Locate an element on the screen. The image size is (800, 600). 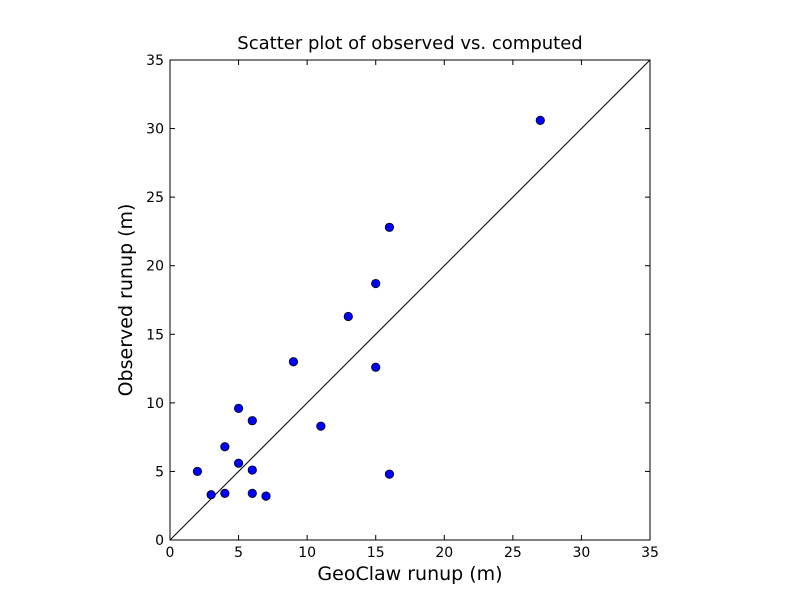
x-axis-title: GeoClaw runup (m) is located at coordinates (409, 574).